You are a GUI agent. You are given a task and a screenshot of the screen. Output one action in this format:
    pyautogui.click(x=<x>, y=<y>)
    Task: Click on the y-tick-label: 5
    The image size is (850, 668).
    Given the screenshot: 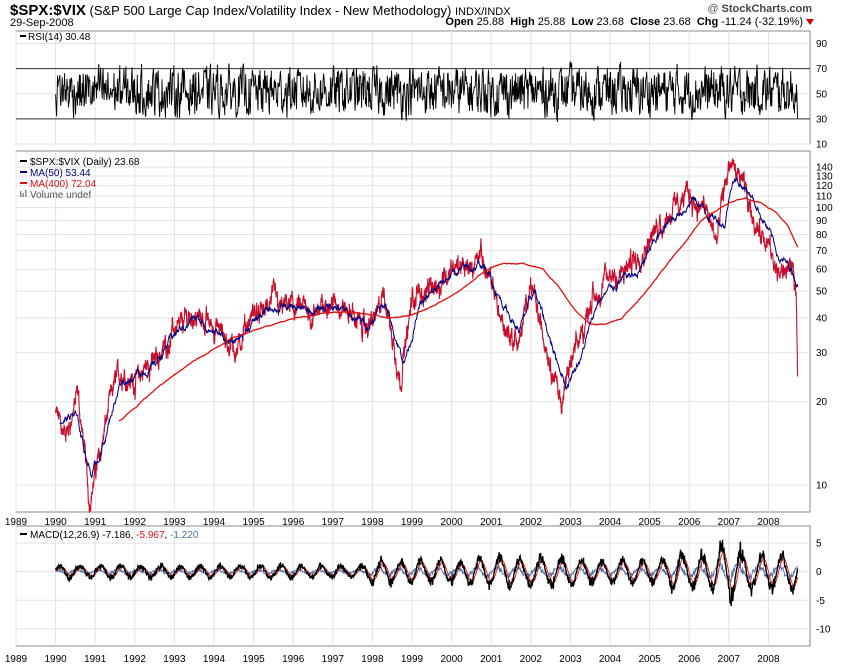 What is the action you would take?
    pyautogui.click(x=819, y=544)
    